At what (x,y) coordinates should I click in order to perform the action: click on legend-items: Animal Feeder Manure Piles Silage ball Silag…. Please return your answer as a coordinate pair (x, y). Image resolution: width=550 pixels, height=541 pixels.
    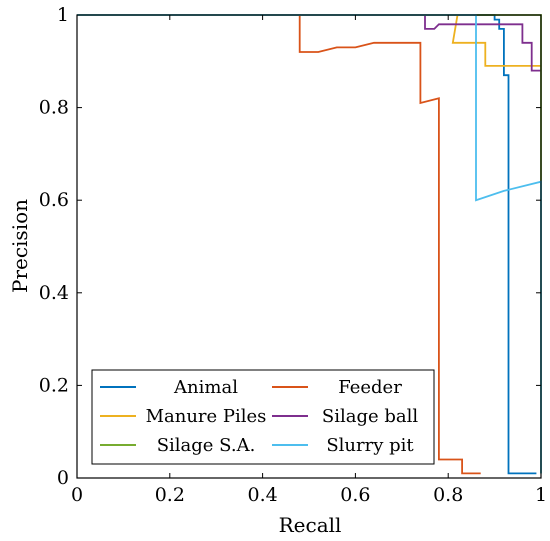
    Looking at the image, I should click on (259, 416).